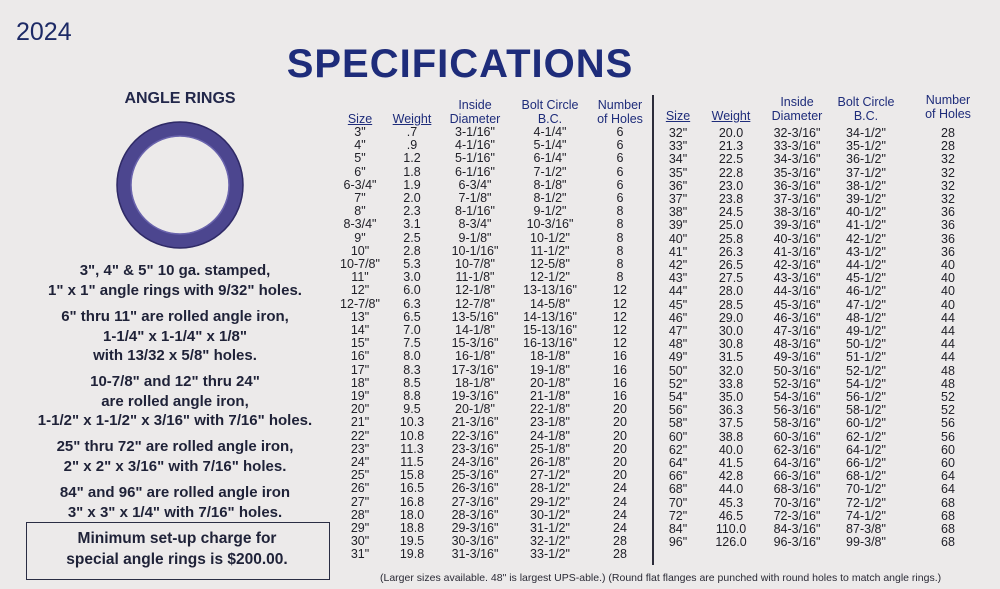 The image size is (1000, 589). I want to click on table-cell: 46-1/2", so click(866, 291).